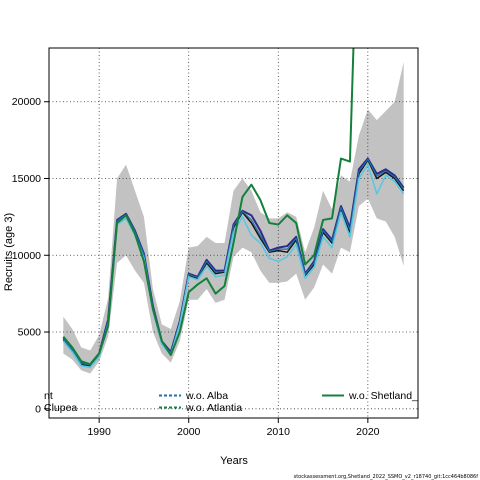  What do you see at coordinates (30, 333) in the screenshot?
I see `y-tick-label: 5000` at bounding box center [30, 333].